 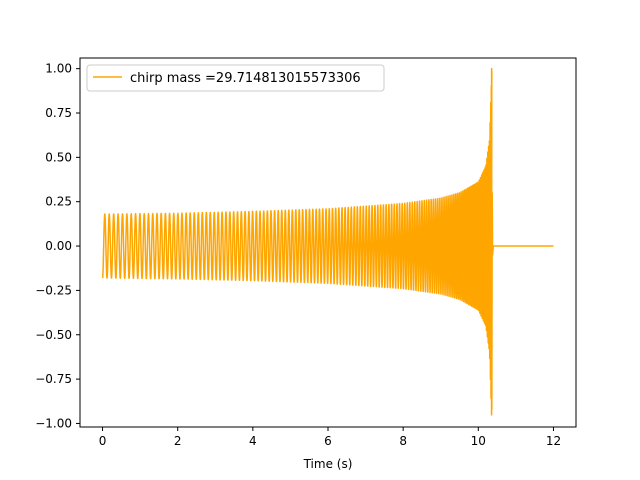 I want to click on y-axis: −1.00 −0.75 −0.50 −0.25 0.00 0.25 0.50 0.75 1.00, so click(x=57, y=246).